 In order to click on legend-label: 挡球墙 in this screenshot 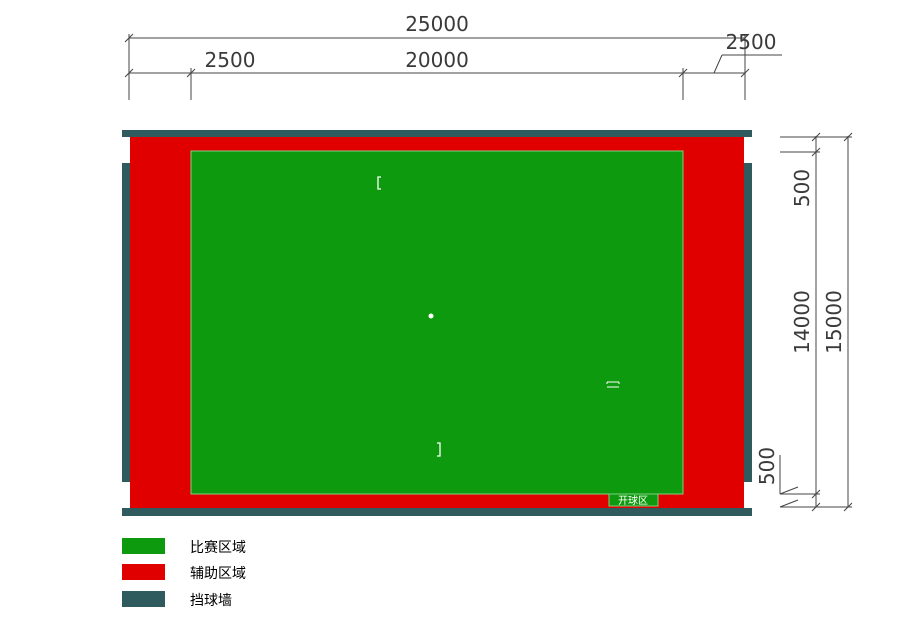, I will do `click(211, 601)`.